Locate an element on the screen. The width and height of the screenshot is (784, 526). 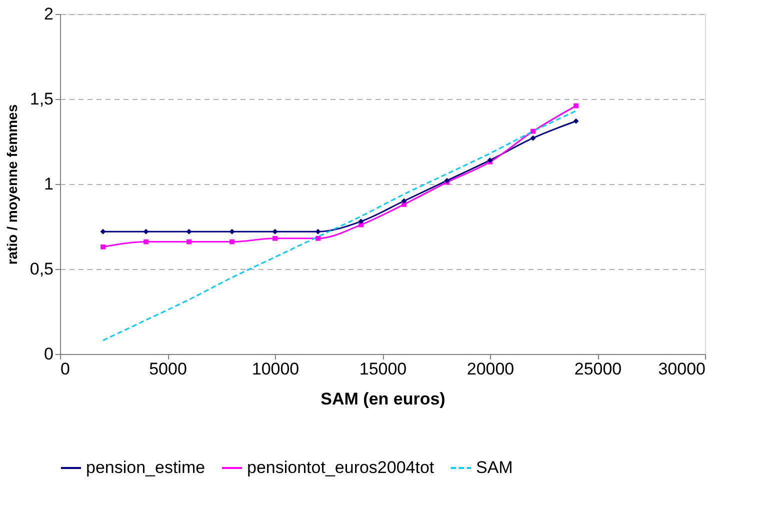
legend-label: pension_estime is located at coordinates (146, 467).